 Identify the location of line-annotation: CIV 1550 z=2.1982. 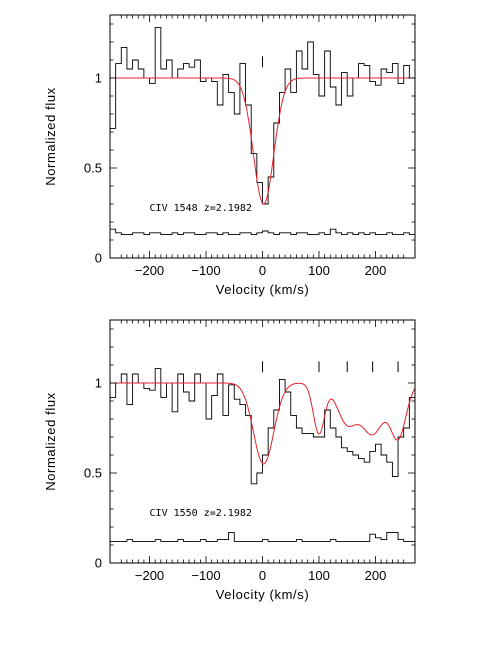
(201, 513).